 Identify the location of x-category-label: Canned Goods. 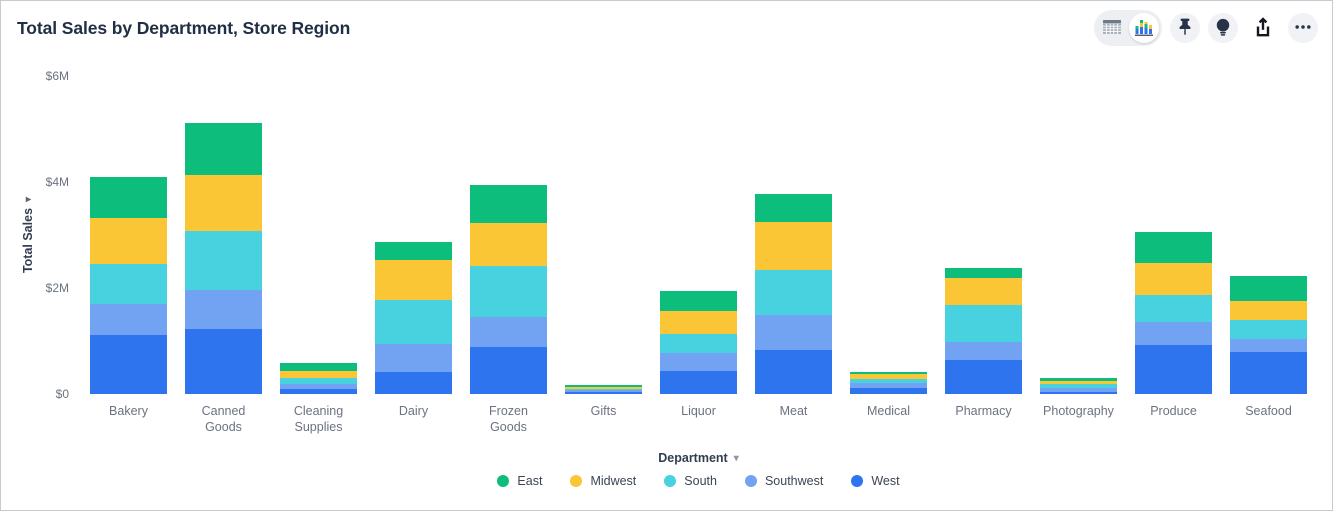
(223, 419).